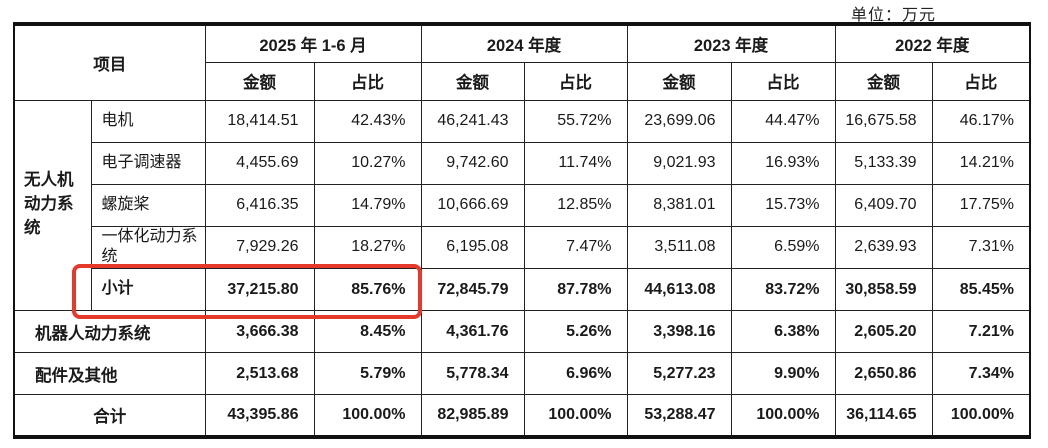 The width and height of the screenshot is (1048, 448). I want to click on table-cell: 46.17%, so click(981, 121).